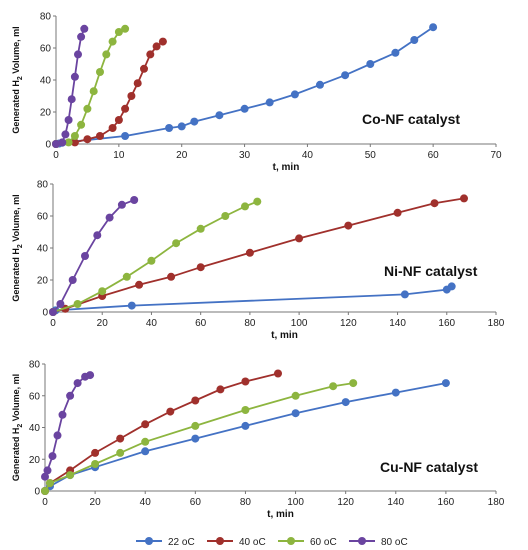  I want to click on y-tick-label: 20, so click(46, 113).